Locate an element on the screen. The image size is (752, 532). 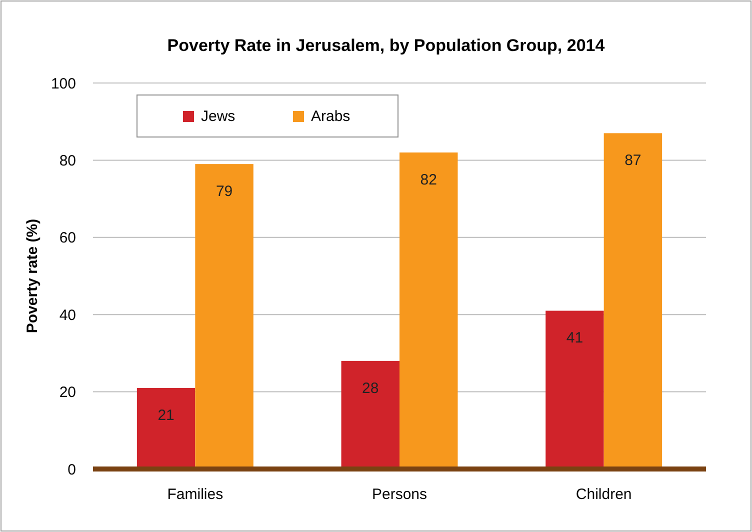
y-axis-title: Poverty rate (%) is located at coordinates (32, 276).